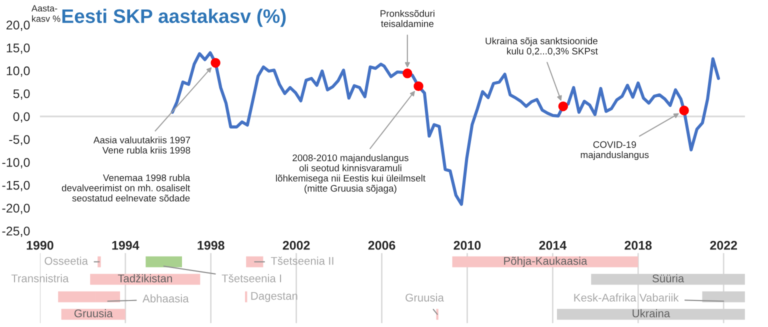 This screenshot has height=327, width=768. What do you see at coordinates (302, 260) in the screenshot?
I see `series-label: Tšetseenia II` at bounding box center [302, 260].